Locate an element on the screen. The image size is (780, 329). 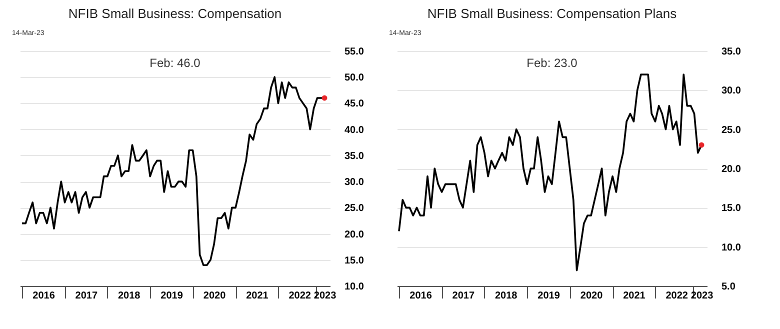
y-tick-label: 55.0 is located at coordinates (354, 52).